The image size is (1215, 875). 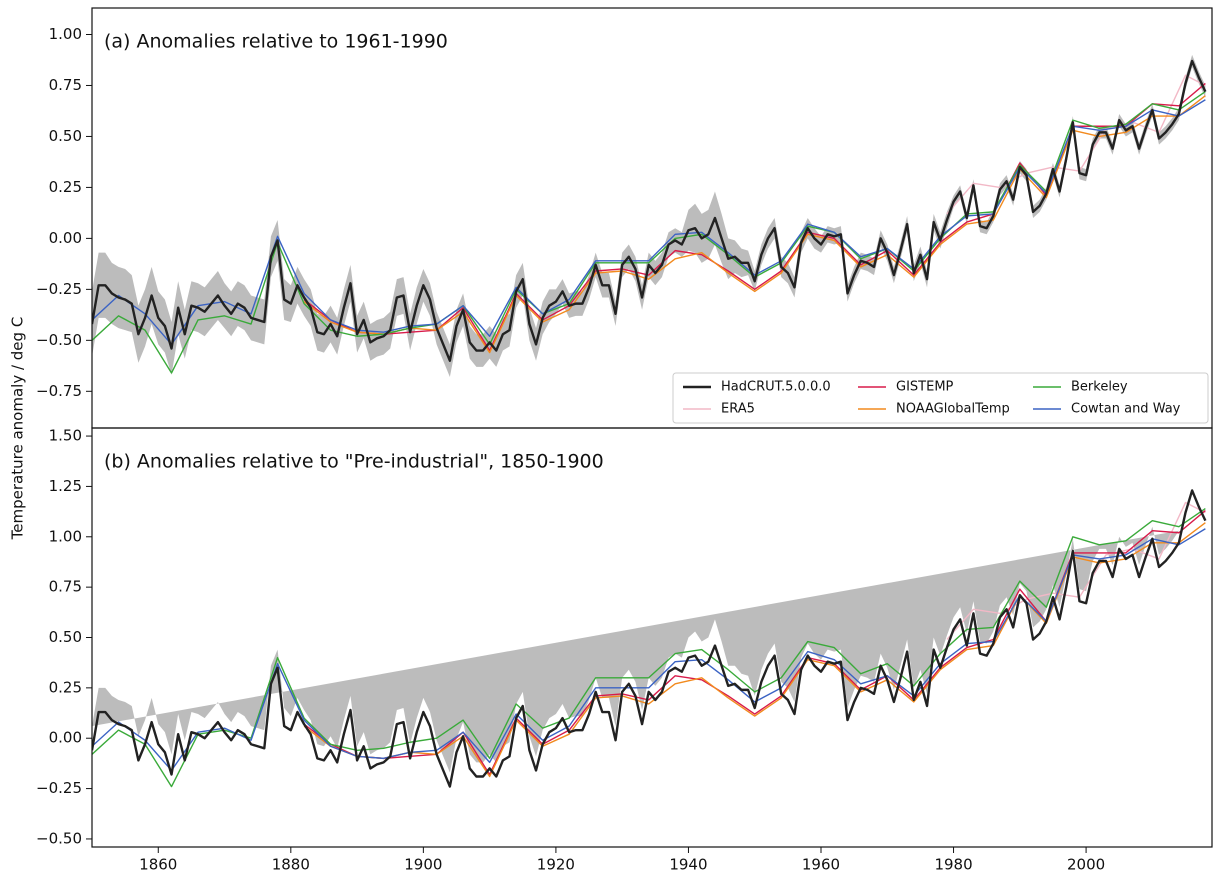 I want to click on legend-box, so click(x=940, y=398).